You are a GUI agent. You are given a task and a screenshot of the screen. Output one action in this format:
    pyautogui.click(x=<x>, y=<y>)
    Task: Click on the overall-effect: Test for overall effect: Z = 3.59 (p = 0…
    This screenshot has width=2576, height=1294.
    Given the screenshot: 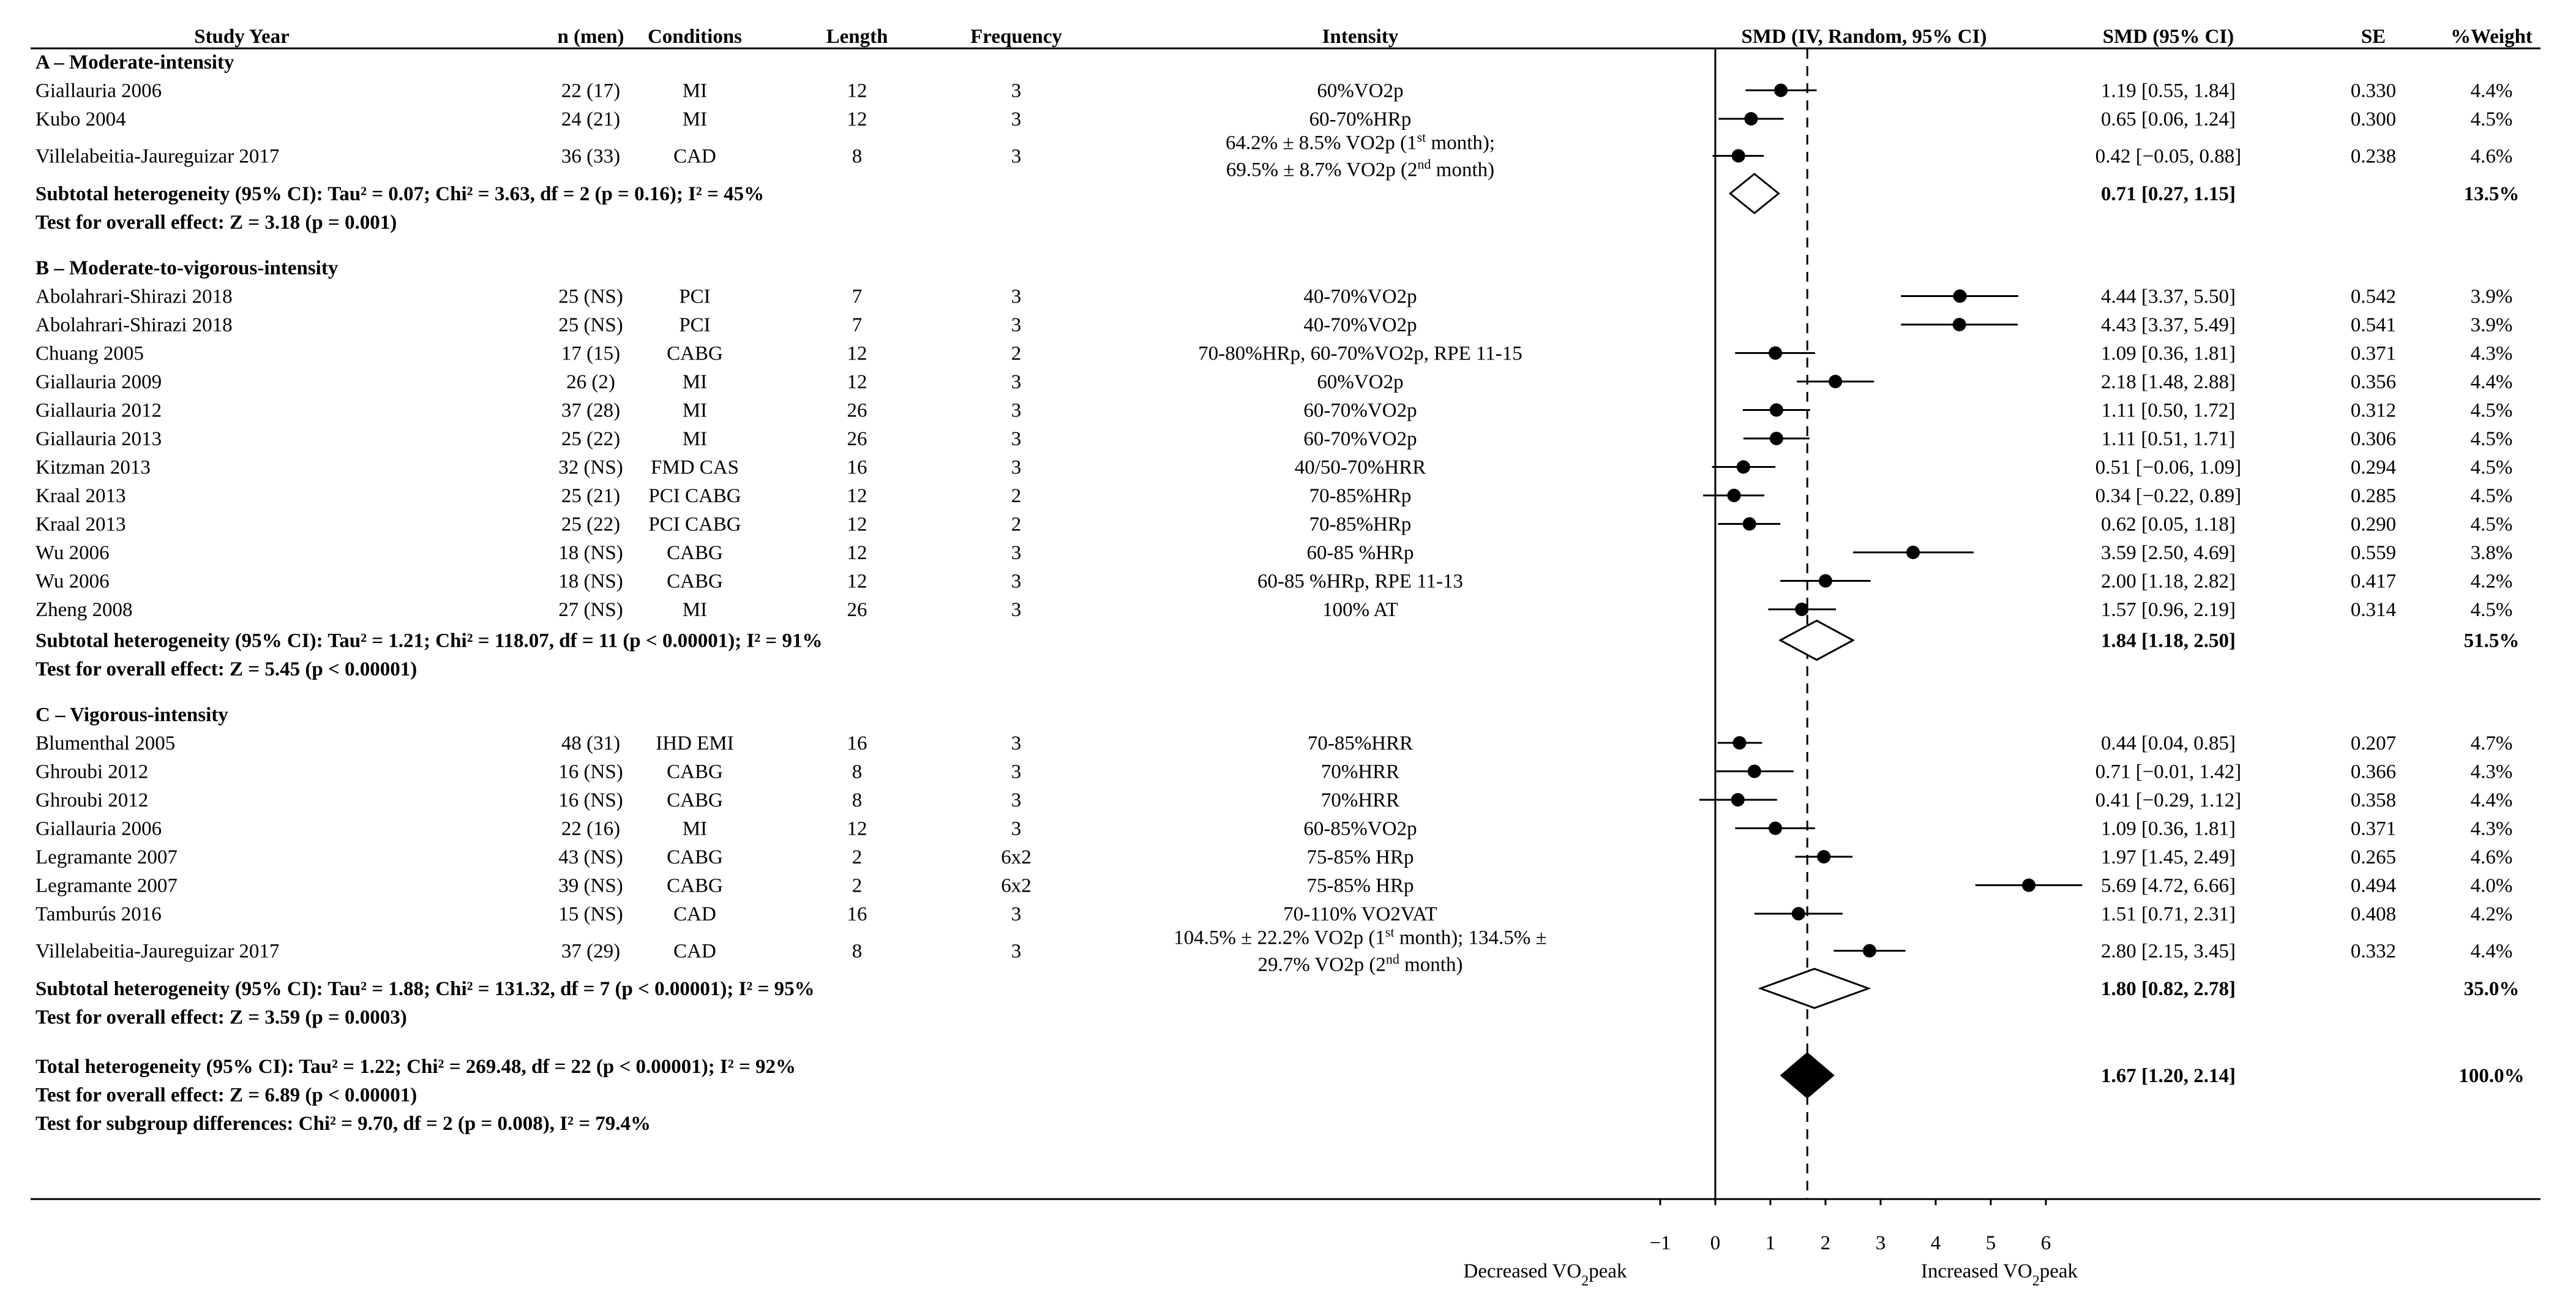 What is the action you would take?
    pyautogui.click(x=222, y=1018)
    